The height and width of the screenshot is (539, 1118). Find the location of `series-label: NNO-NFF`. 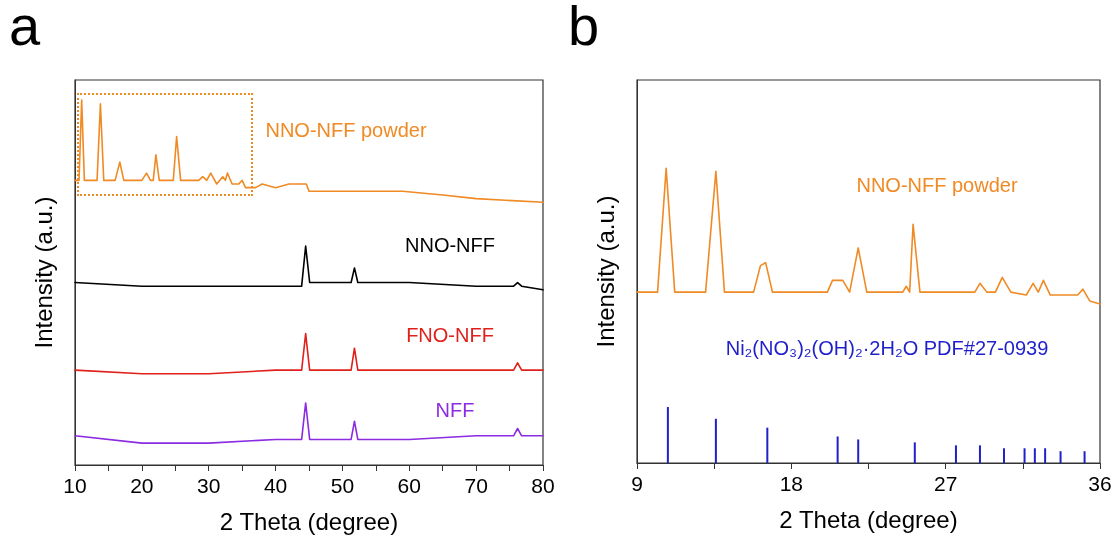

series-label: NNO-NFF is located at coordinates (450, 245).